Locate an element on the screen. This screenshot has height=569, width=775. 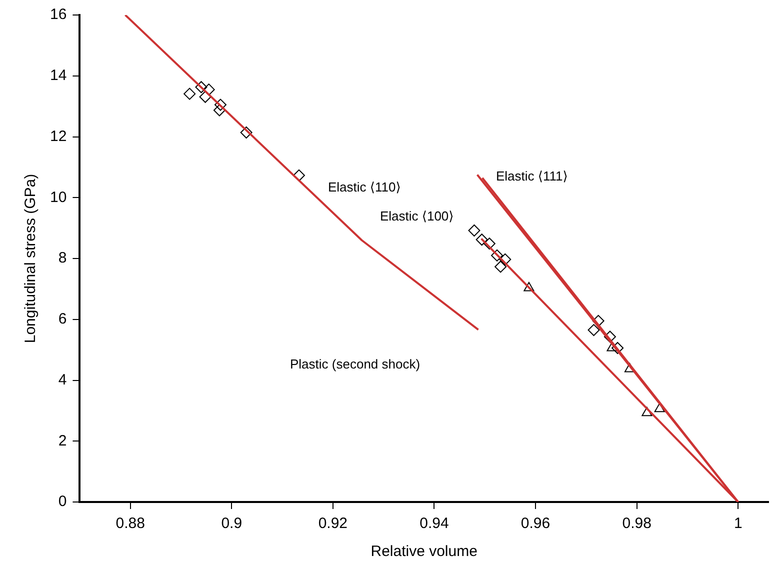
x-tick-label: 0.96 is located at coordinates (535, 523).